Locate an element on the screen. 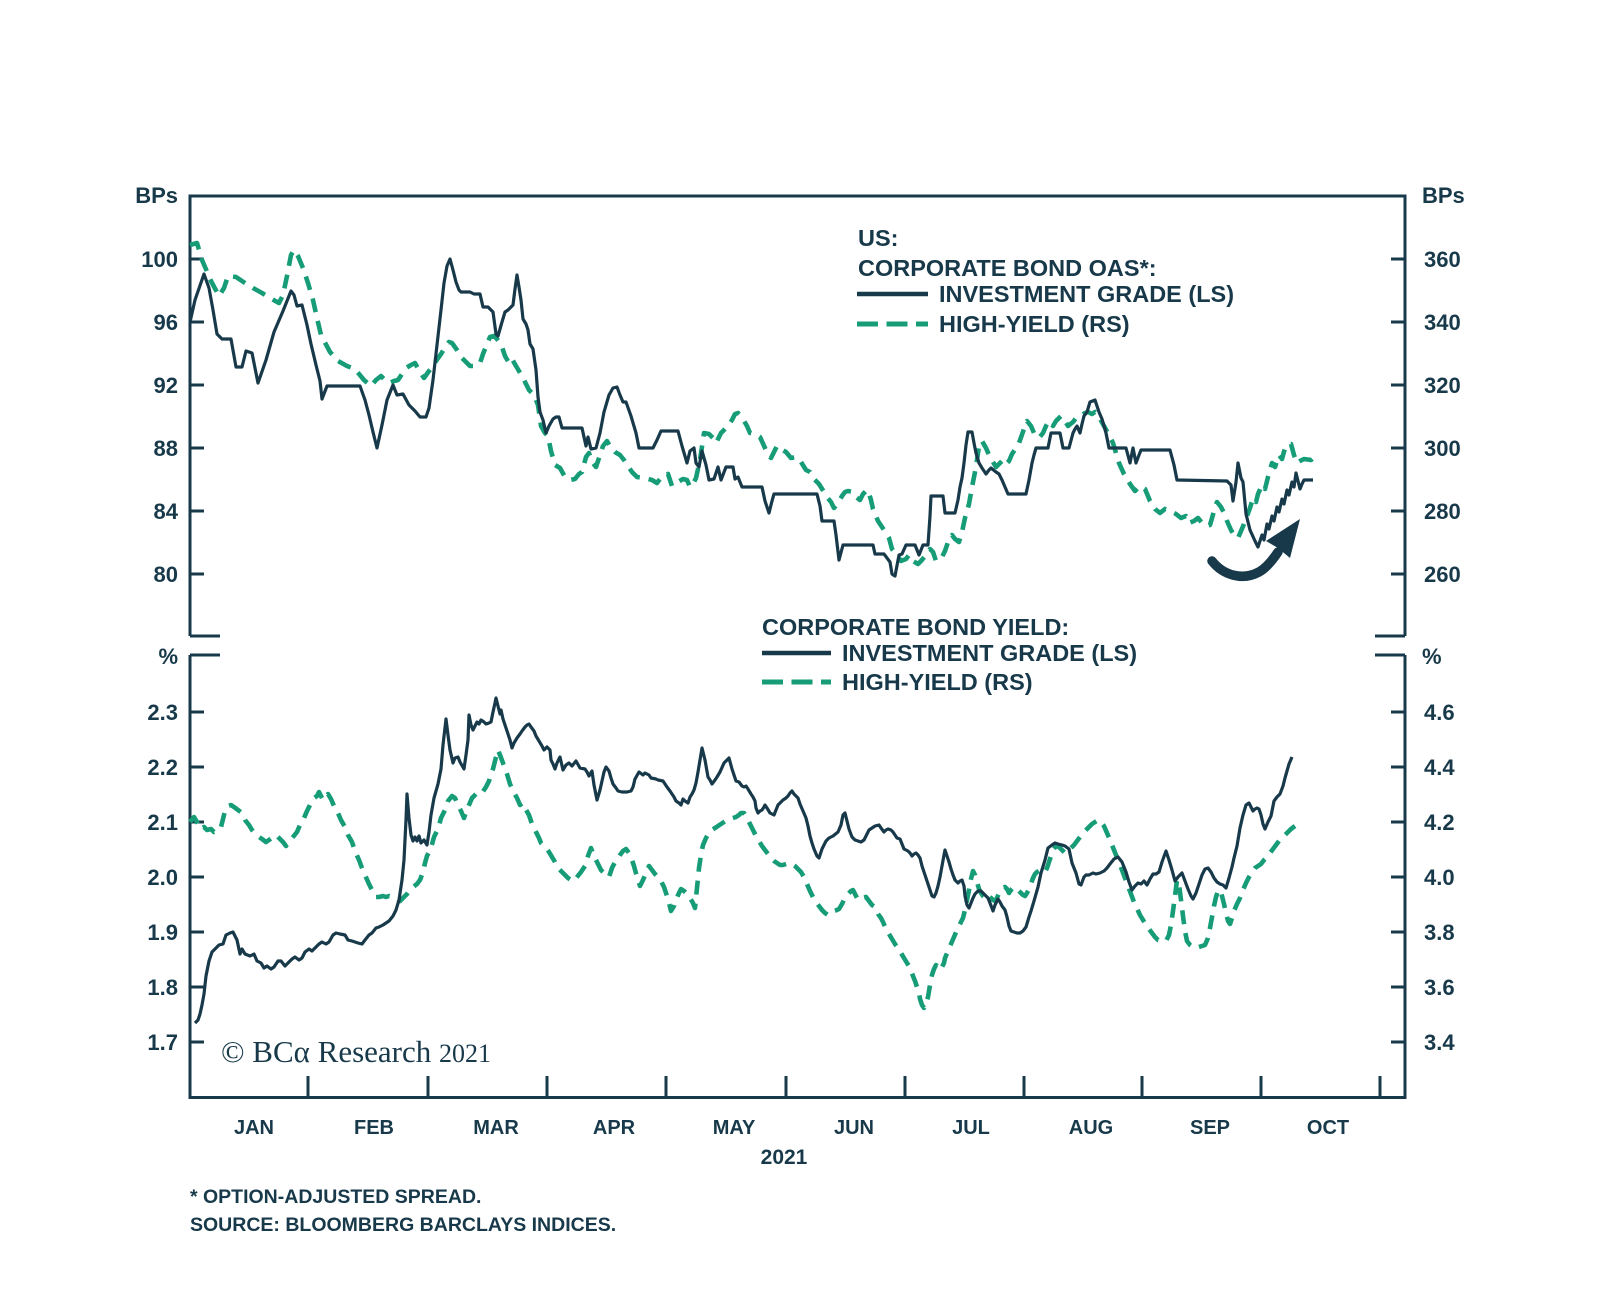 The height and width of the screenshot is (1314, 1600). svg-text: JUN is located at coordinates (854, 1128).